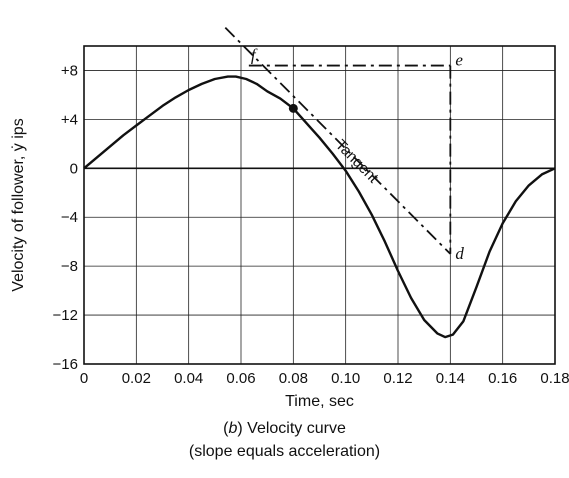 This screenshot has height=478, width=569. I want to click on x-tick-label: 0.08, so click(293, 378).